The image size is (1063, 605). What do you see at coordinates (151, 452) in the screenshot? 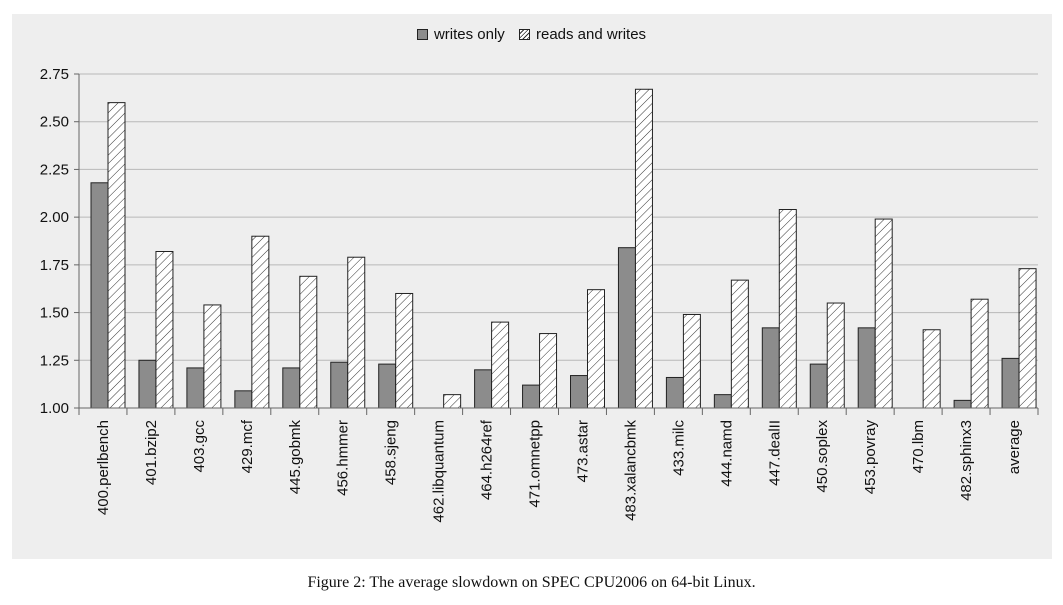
I see `x-tick-label: 401.bzip2` at bounding box center [151, 452].